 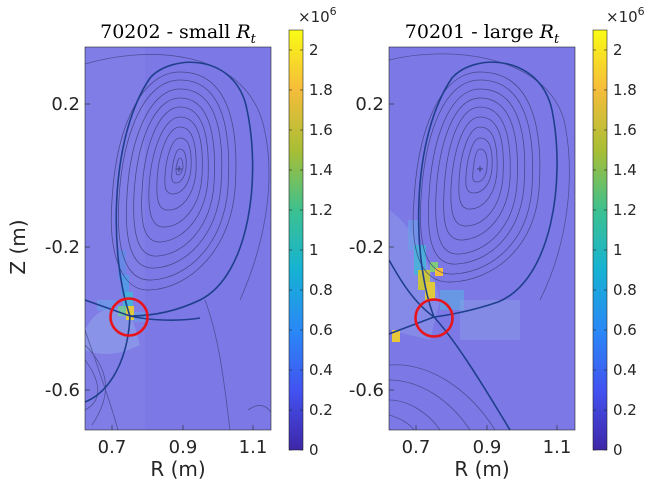 What do you see at coordinates (183, 447) in the screenshot?
I see `panel-left-xtick-1: 0.9` at bounding box center [183, 447].